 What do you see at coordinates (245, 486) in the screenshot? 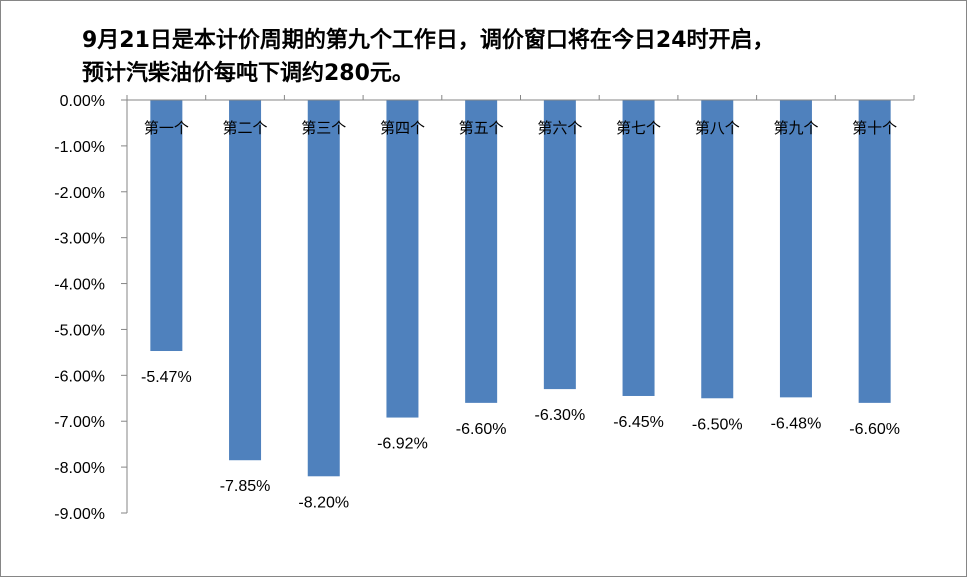
I see `data-label-2: -7.85%` at bounding box center [245, 486].